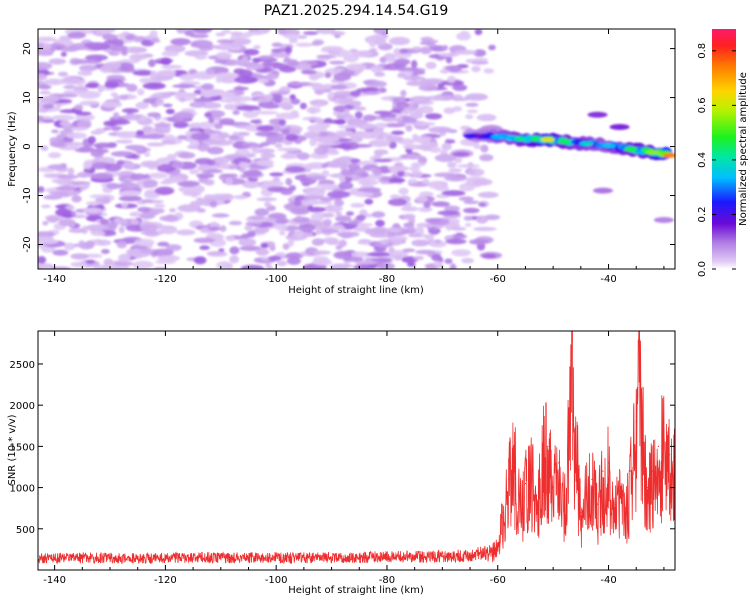 Image resolution: width=750 pixels, height=604 pixels. Describe the element at coordinates (716, 160) in the screenshot. I see `colorbar-ticks: 0.0 0.2 0.4 0.6 0.8` at that location.